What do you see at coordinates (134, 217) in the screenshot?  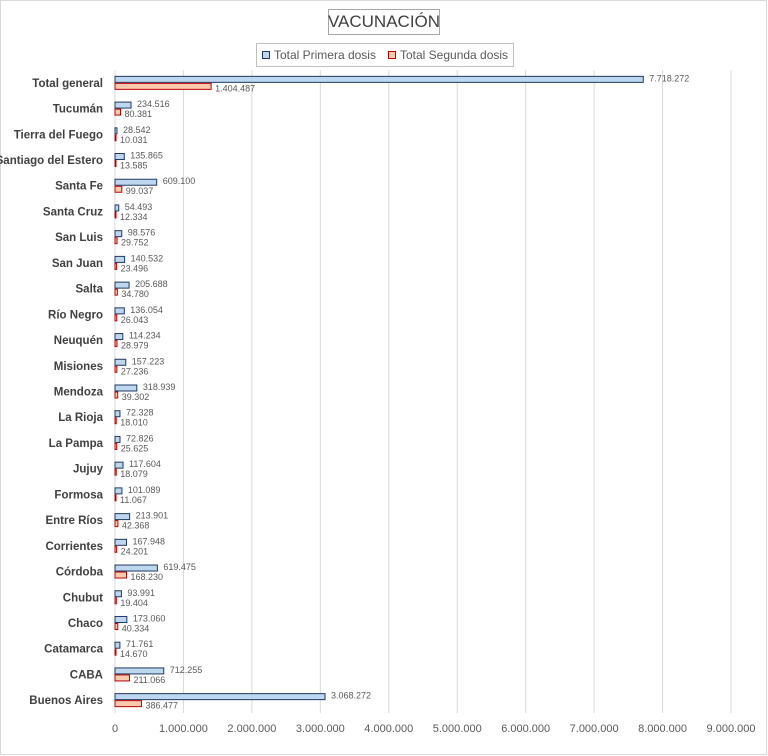 I see `data-label-segunda: 12.334` at bounding box center [134, 217].